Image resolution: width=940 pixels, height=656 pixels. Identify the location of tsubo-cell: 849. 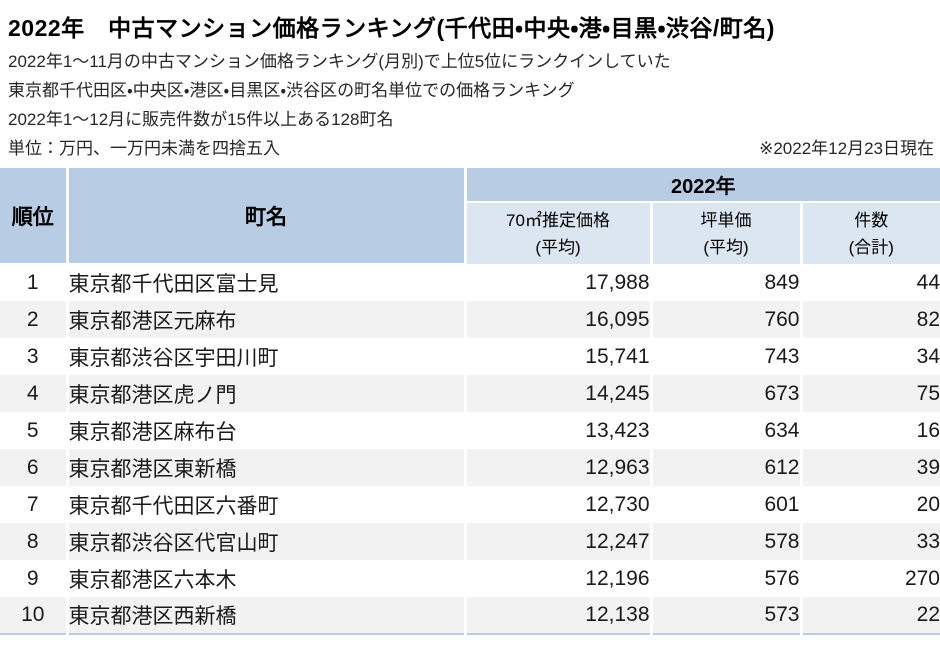
(727, 282).